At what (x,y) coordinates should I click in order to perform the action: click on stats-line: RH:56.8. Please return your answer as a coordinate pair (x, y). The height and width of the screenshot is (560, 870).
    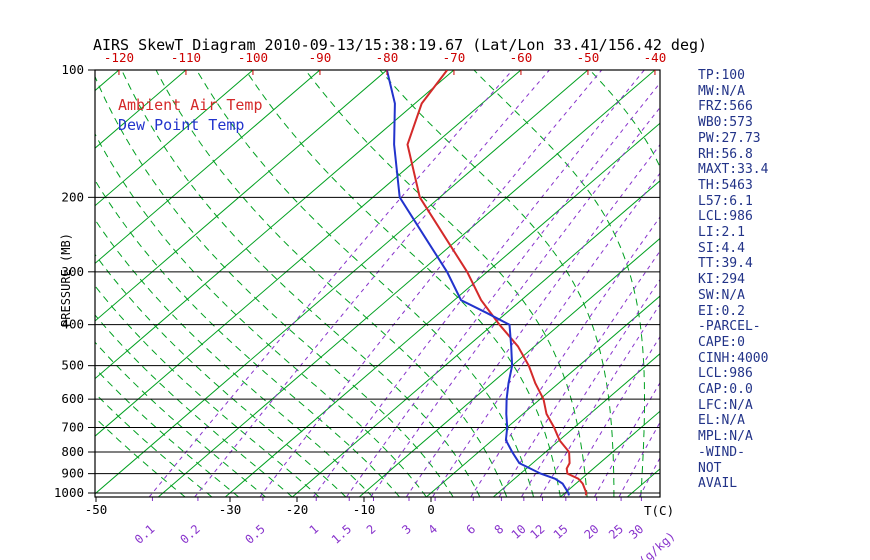
    Looking at the image, I should click on (725, 154).